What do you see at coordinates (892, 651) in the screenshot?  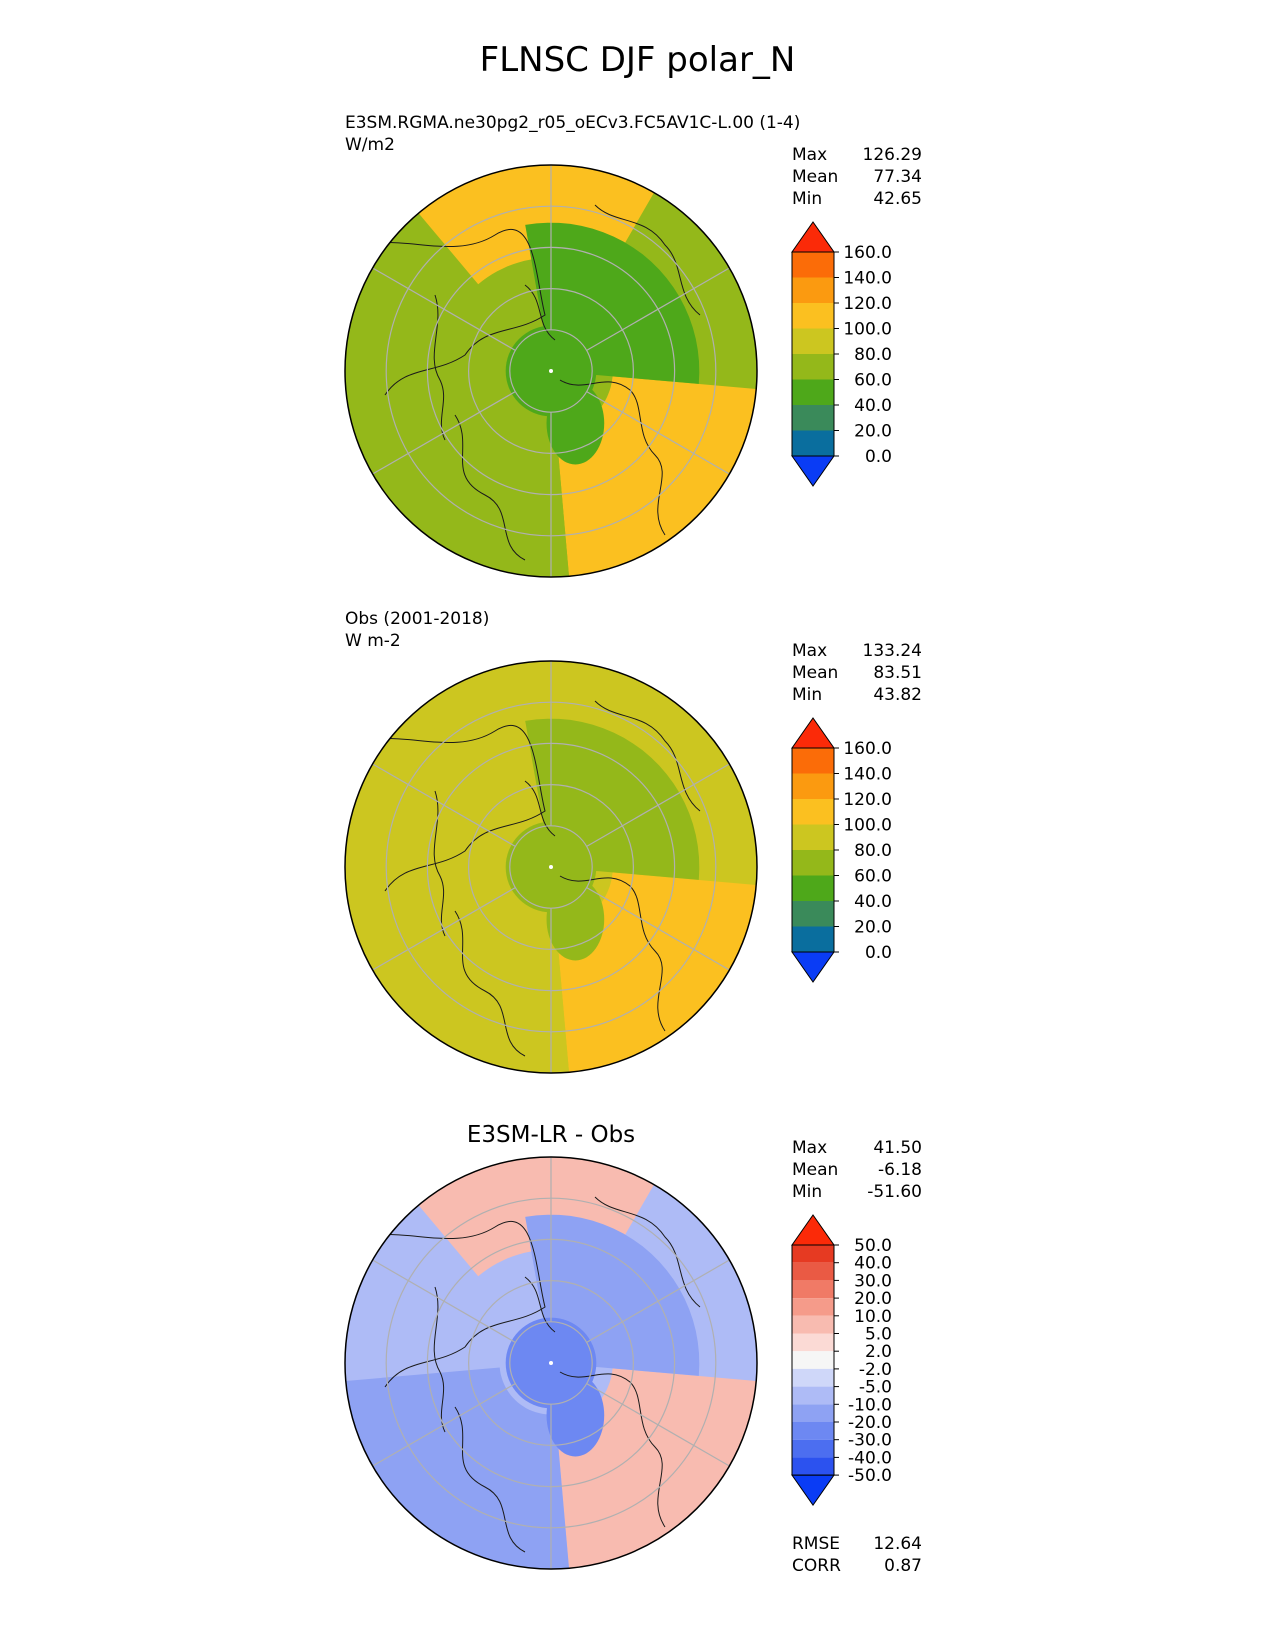 I see `stat-value: 133.24` at bounding box center [892, 651].